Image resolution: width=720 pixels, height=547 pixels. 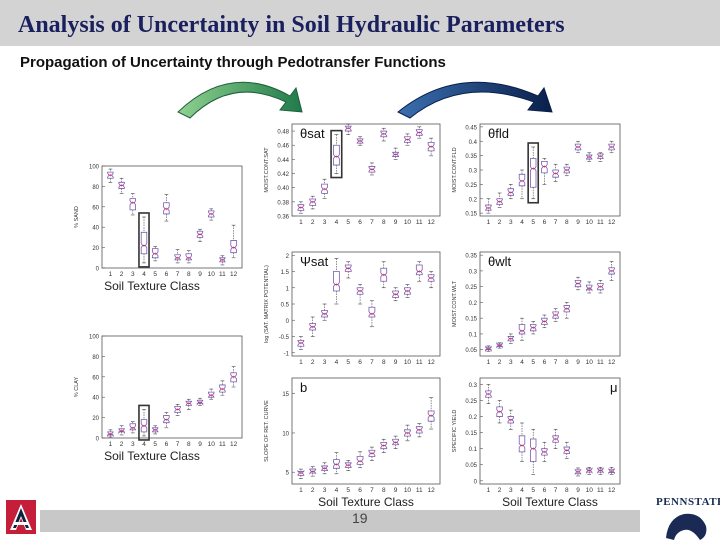 What do you see at coordinates (471, 186) in the screenshot?
I see `y-tick-label: 0.25` at bounding box center [471, 186].